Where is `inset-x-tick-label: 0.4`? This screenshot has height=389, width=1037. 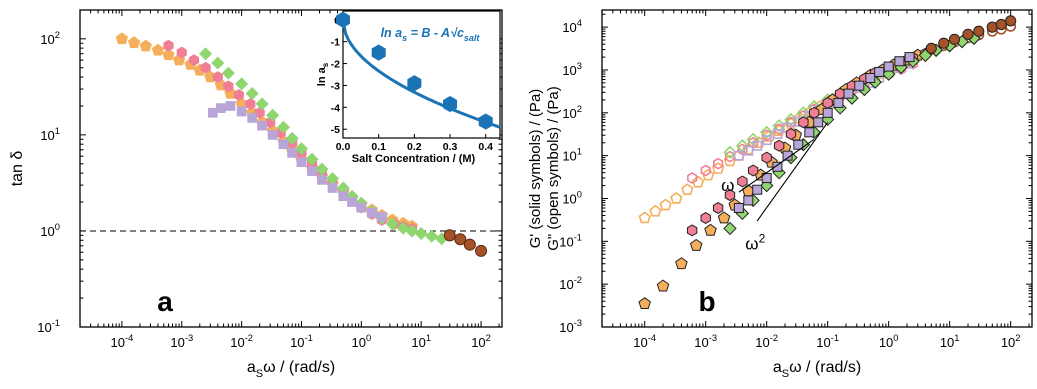
inset-x-tick-label: 0.4 is located at coordinates (485, 147).